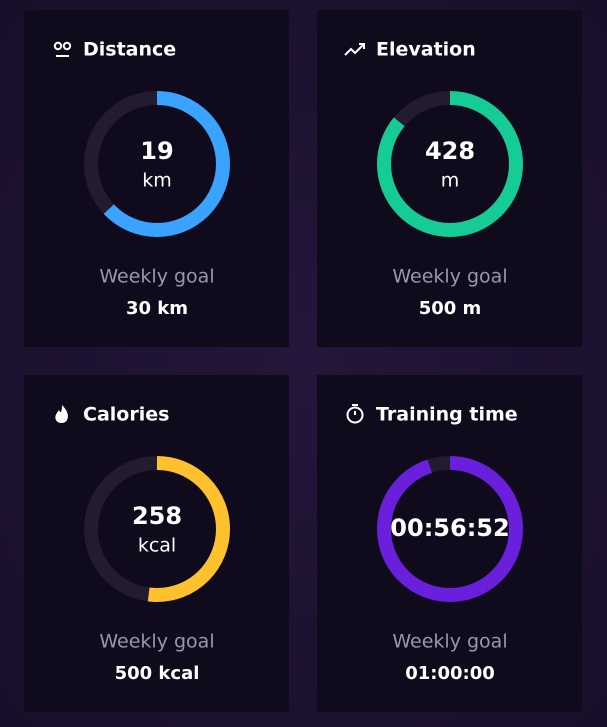  What do you see at coordinates (426, 50) in the screenshot?
I see `card-title: Elevation` at bounding box center [426, 50].